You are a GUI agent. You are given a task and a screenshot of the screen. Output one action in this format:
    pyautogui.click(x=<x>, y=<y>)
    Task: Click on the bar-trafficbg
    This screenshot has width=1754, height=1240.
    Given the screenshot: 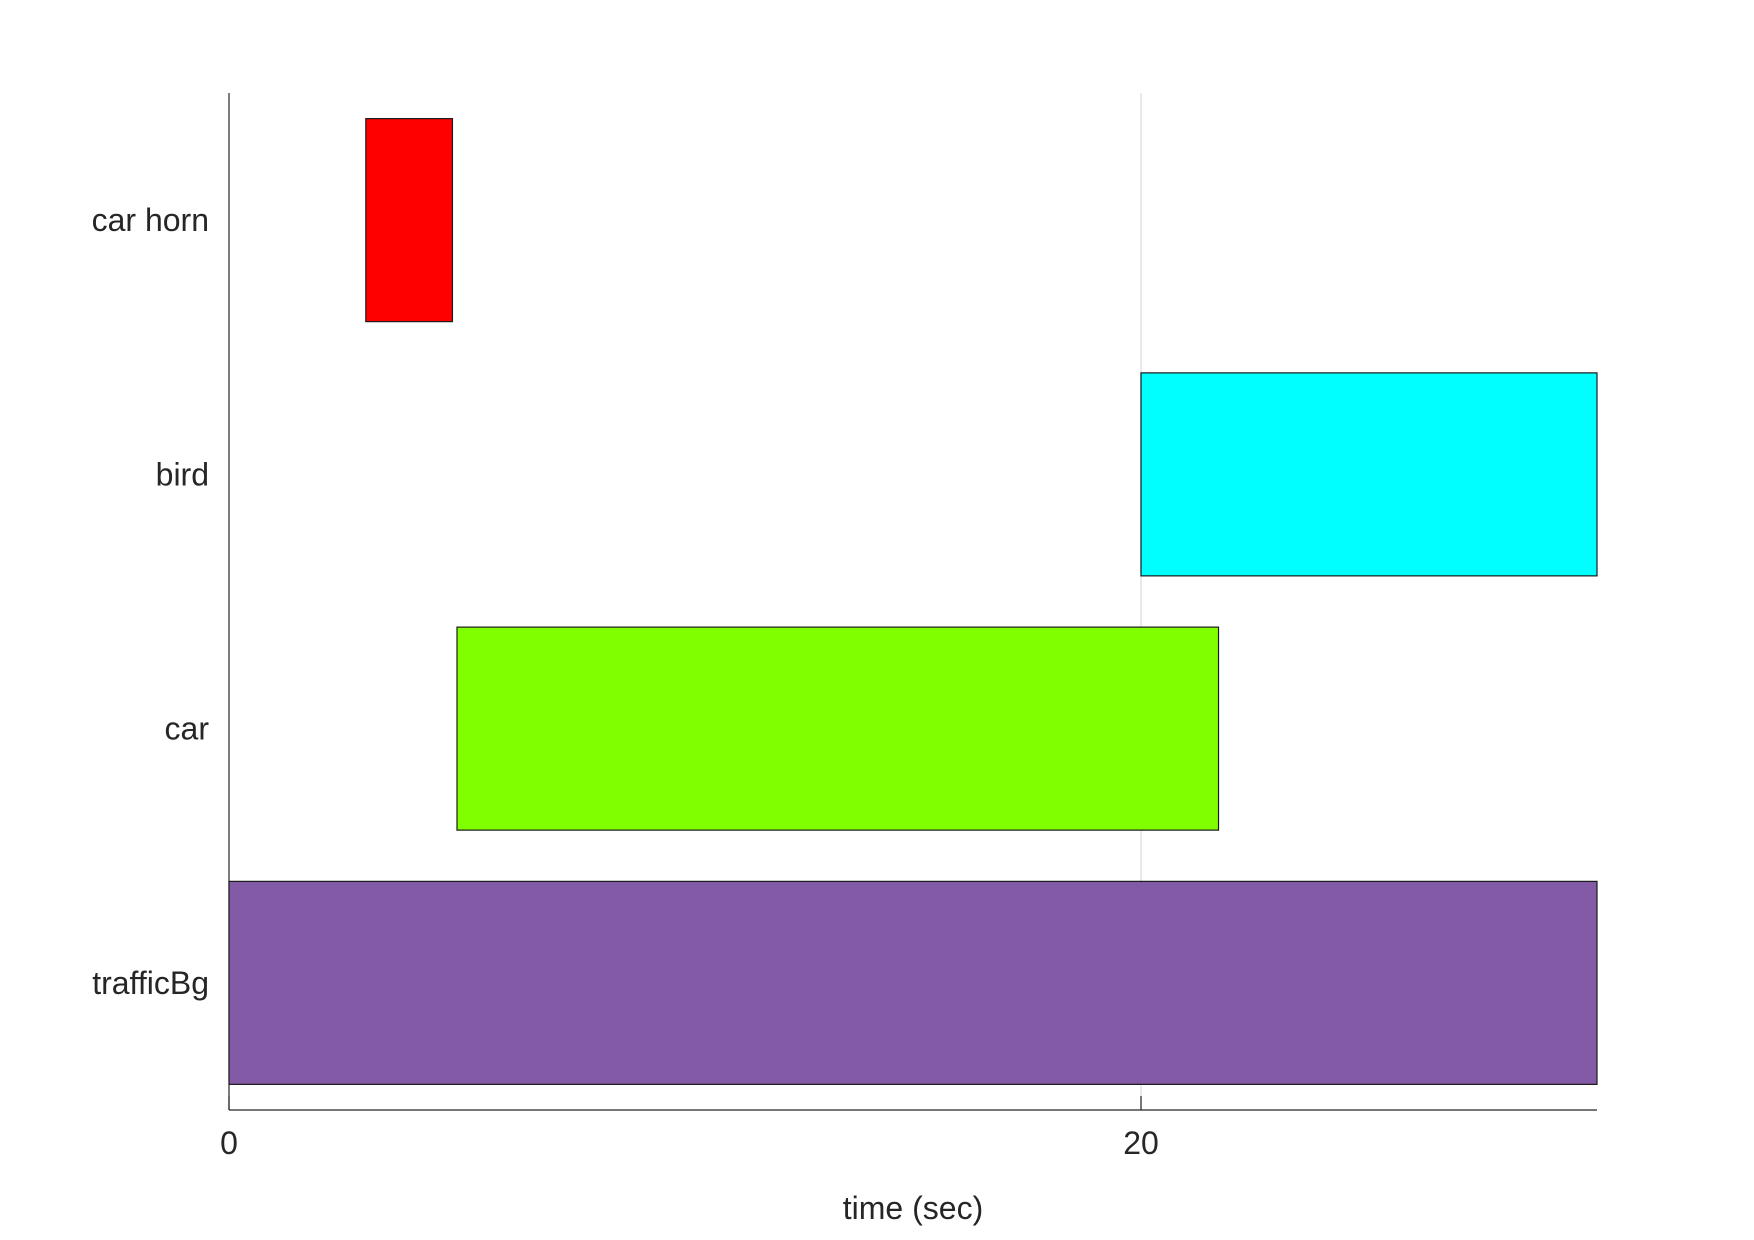 What is the action you would take?
    pyautogui.click(x=913, y=982)
    